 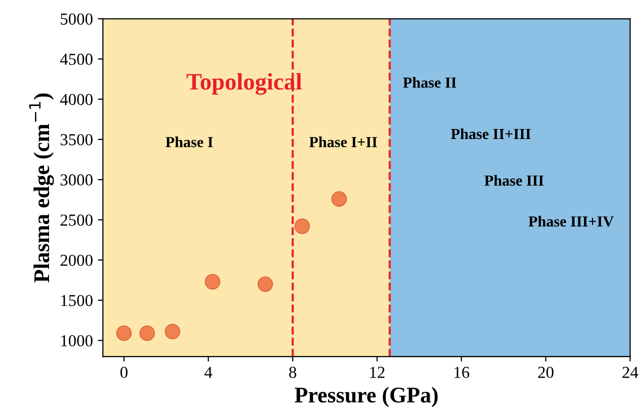 What do you see at coordinates (571, 221) in the screenshot?
I see `annotation: Phase III+IV` at bounding box center [571, 221].